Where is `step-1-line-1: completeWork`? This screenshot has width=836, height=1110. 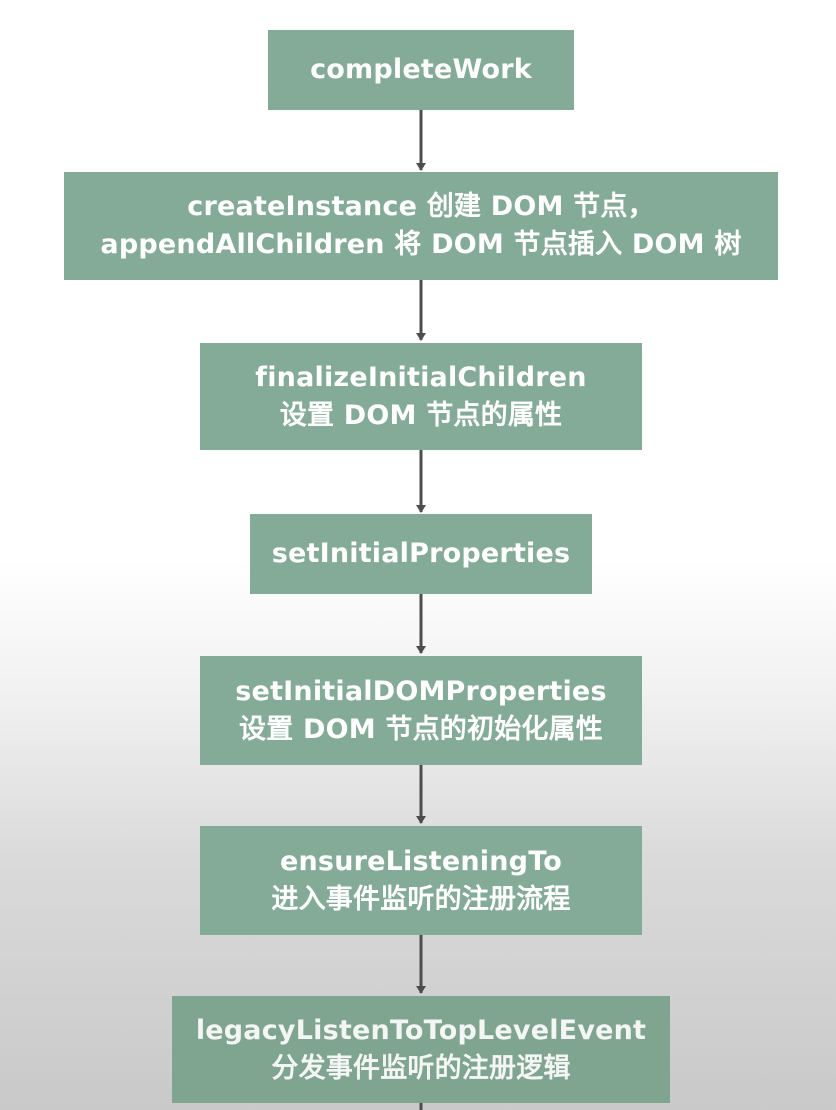
step-1-line-1: completeWork is located at coordinates (421, 69).